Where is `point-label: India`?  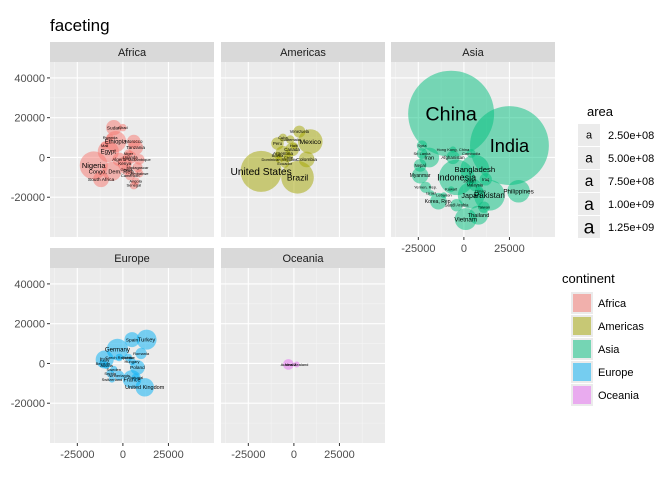 point-label: India is located at coordinates (510, 146).